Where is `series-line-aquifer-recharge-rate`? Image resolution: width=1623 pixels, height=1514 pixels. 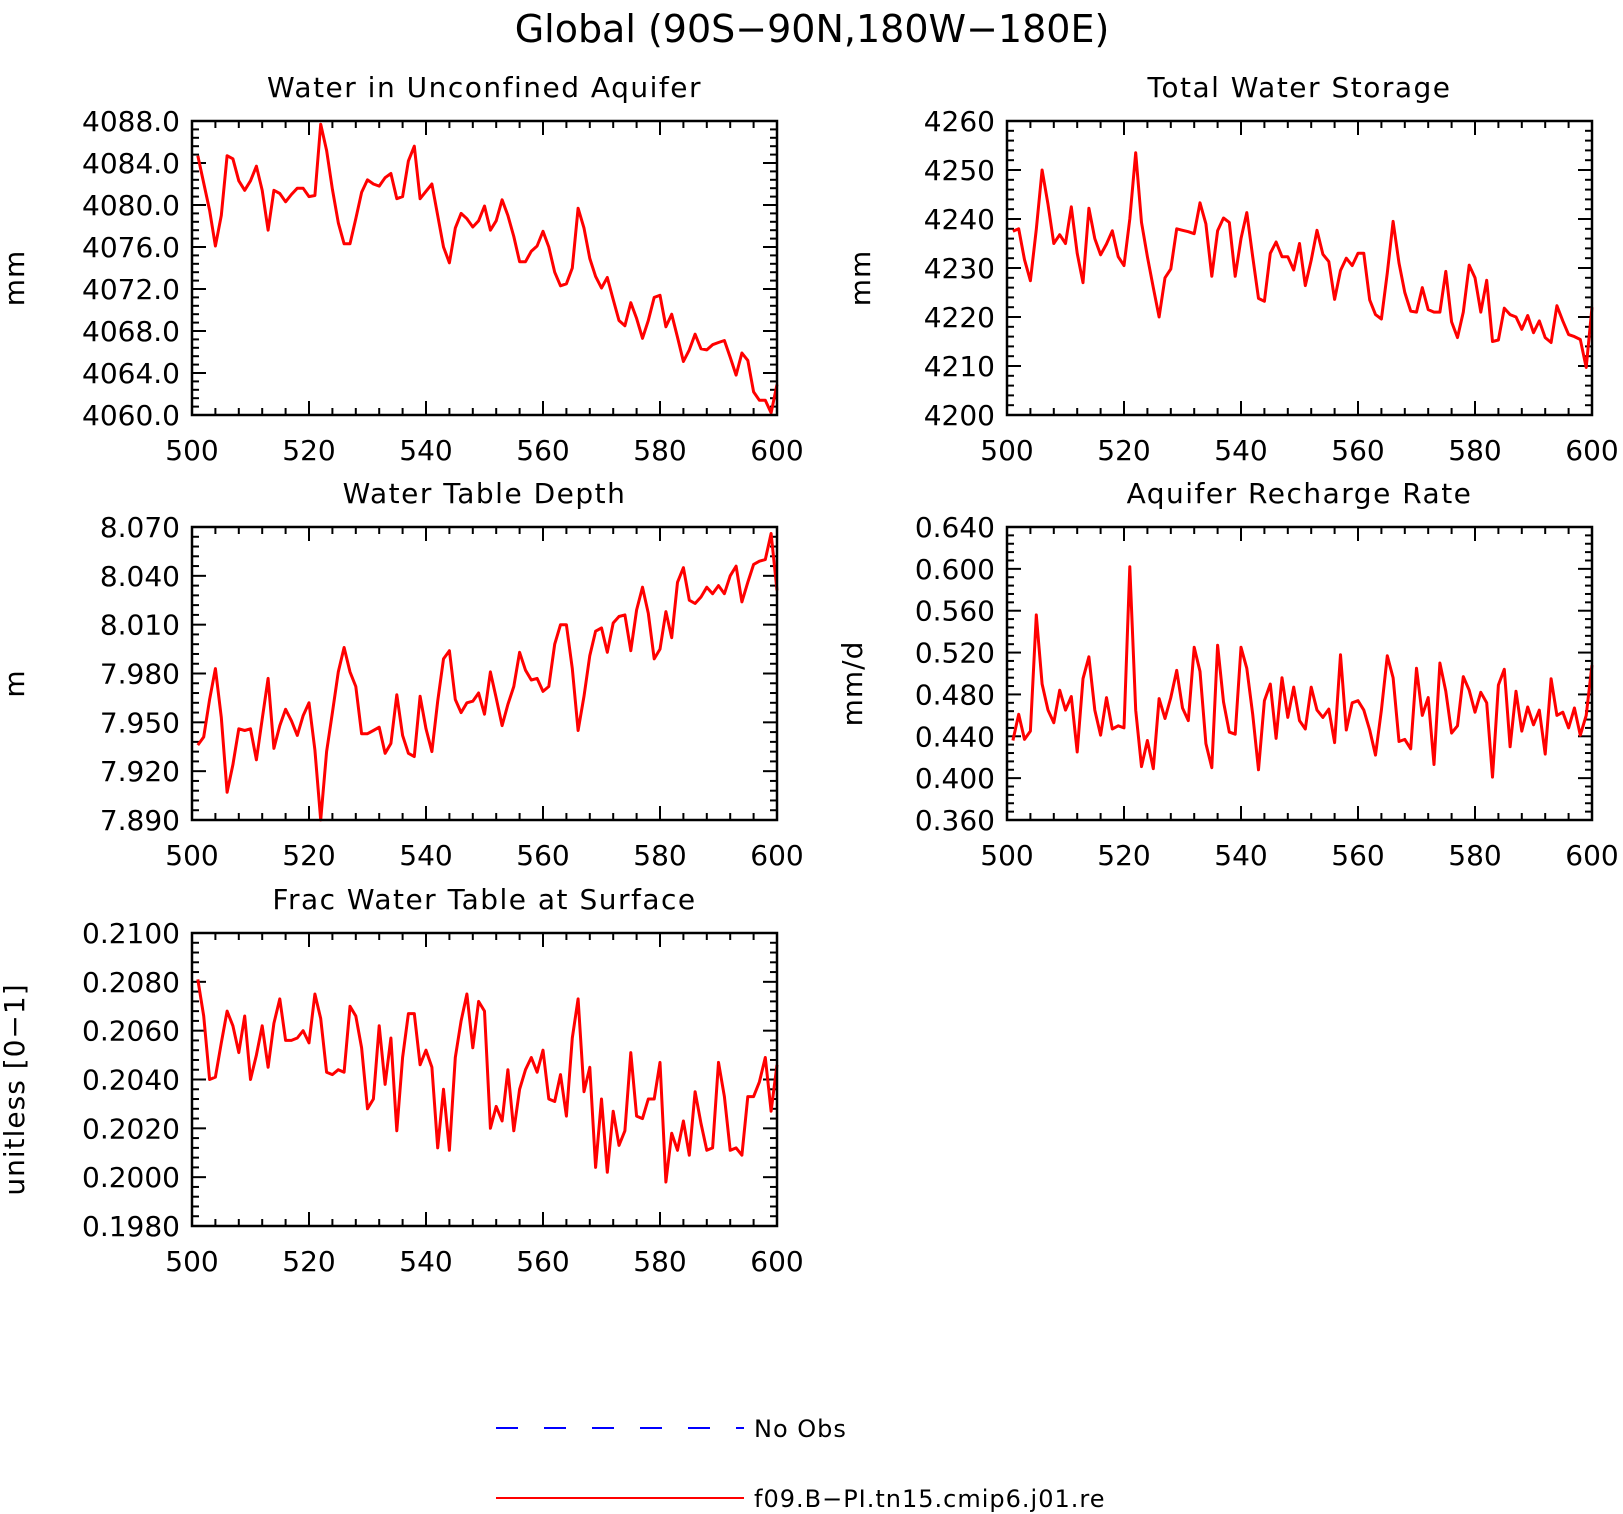
series-line-aquifer-recharge-rate is located at coordinates (1302, 672).